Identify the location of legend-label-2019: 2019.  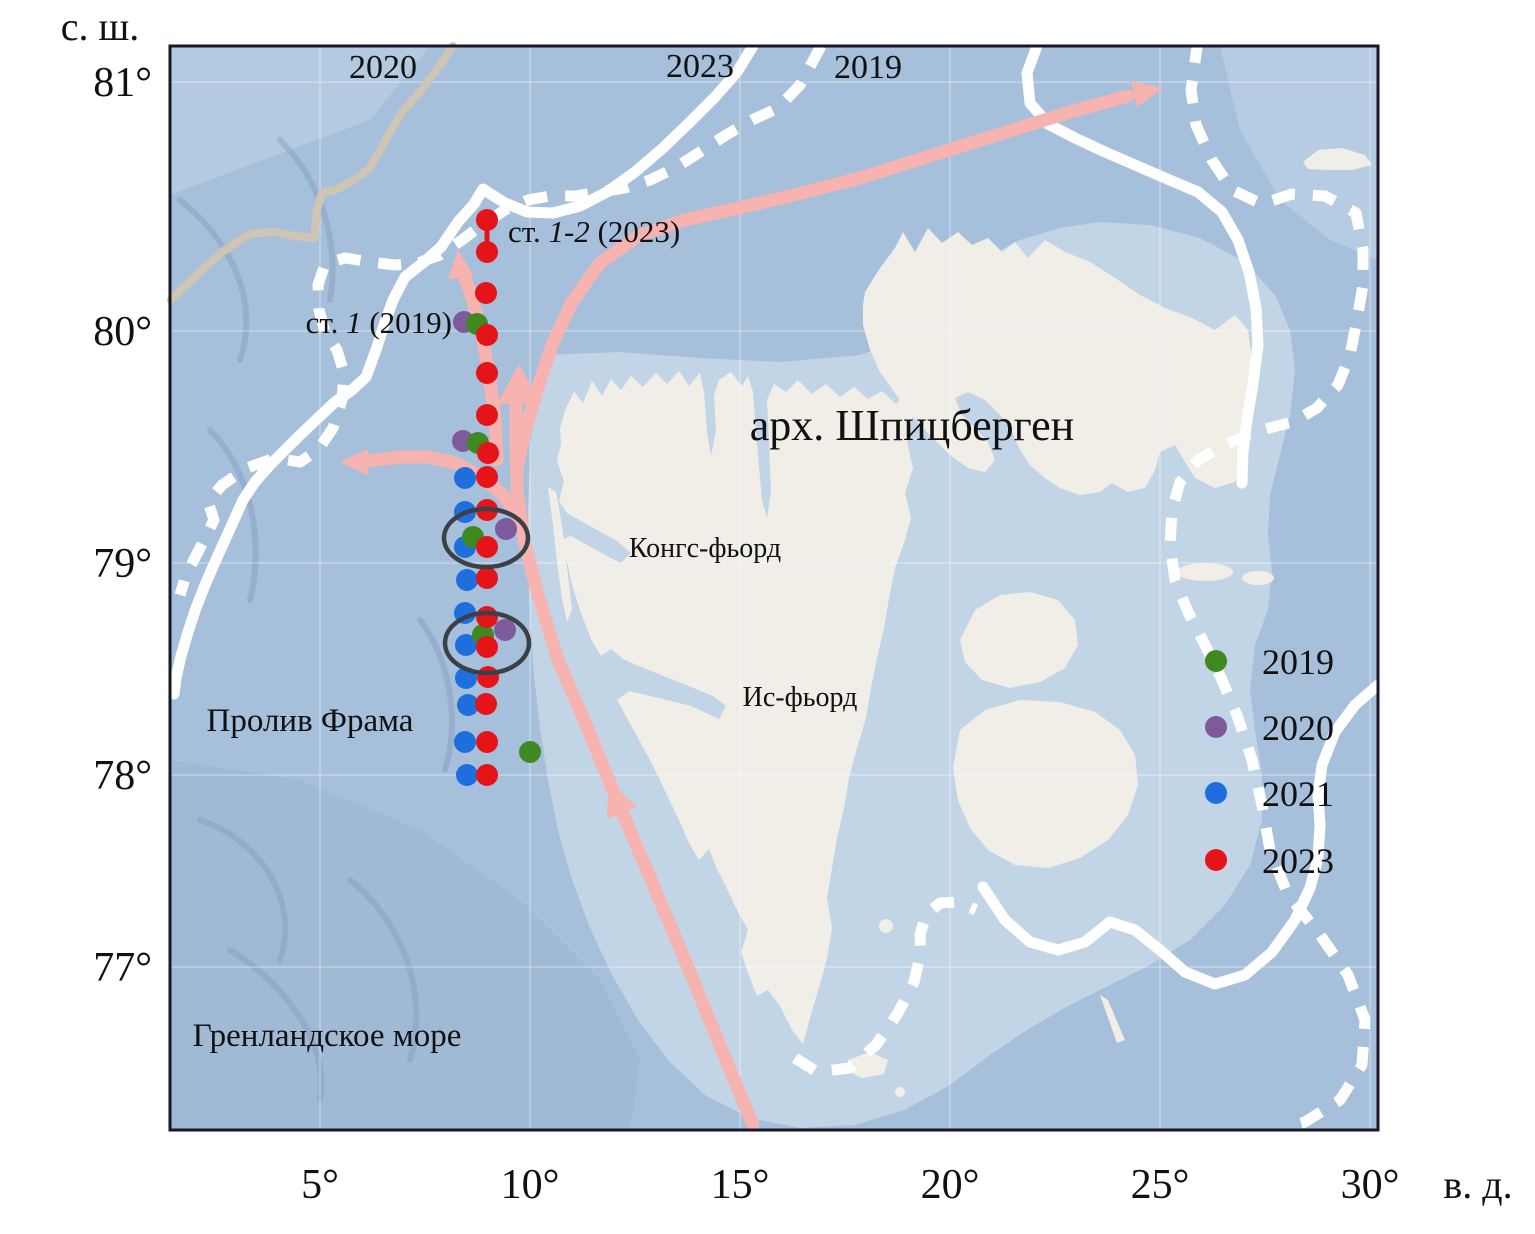
(1298, 662).